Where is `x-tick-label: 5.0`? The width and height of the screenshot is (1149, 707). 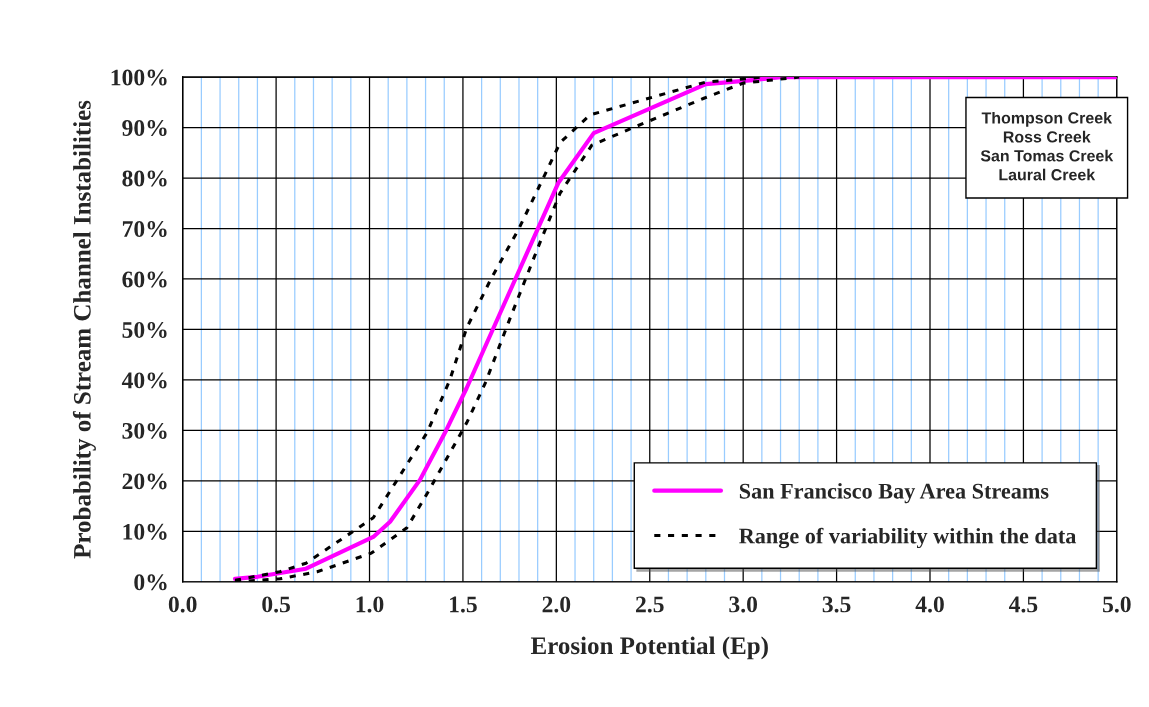
x-tick-label: 5.0 is located at coordinates (1117, 604).